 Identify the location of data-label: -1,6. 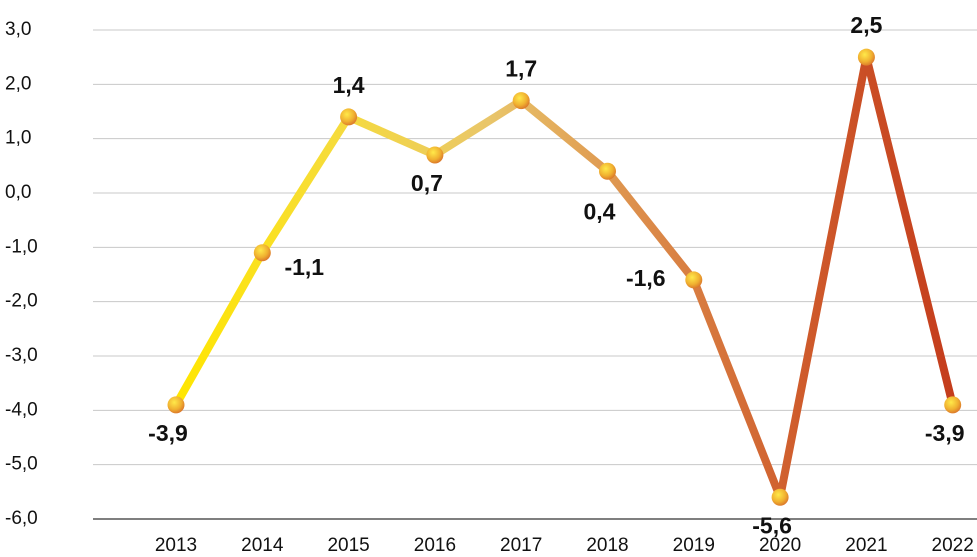
(646, 278).